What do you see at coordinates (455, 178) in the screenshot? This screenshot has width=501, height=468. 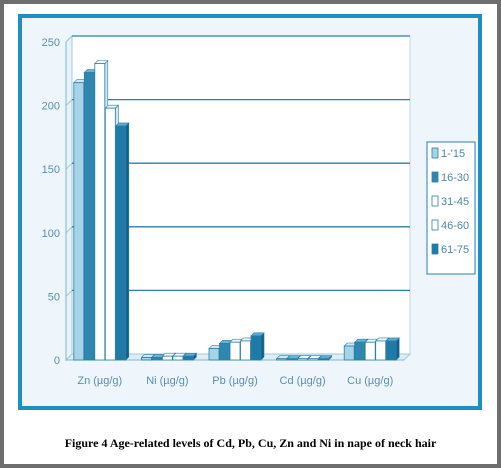 I see `legend-label: 16-30` at bounding box center [455, 178].